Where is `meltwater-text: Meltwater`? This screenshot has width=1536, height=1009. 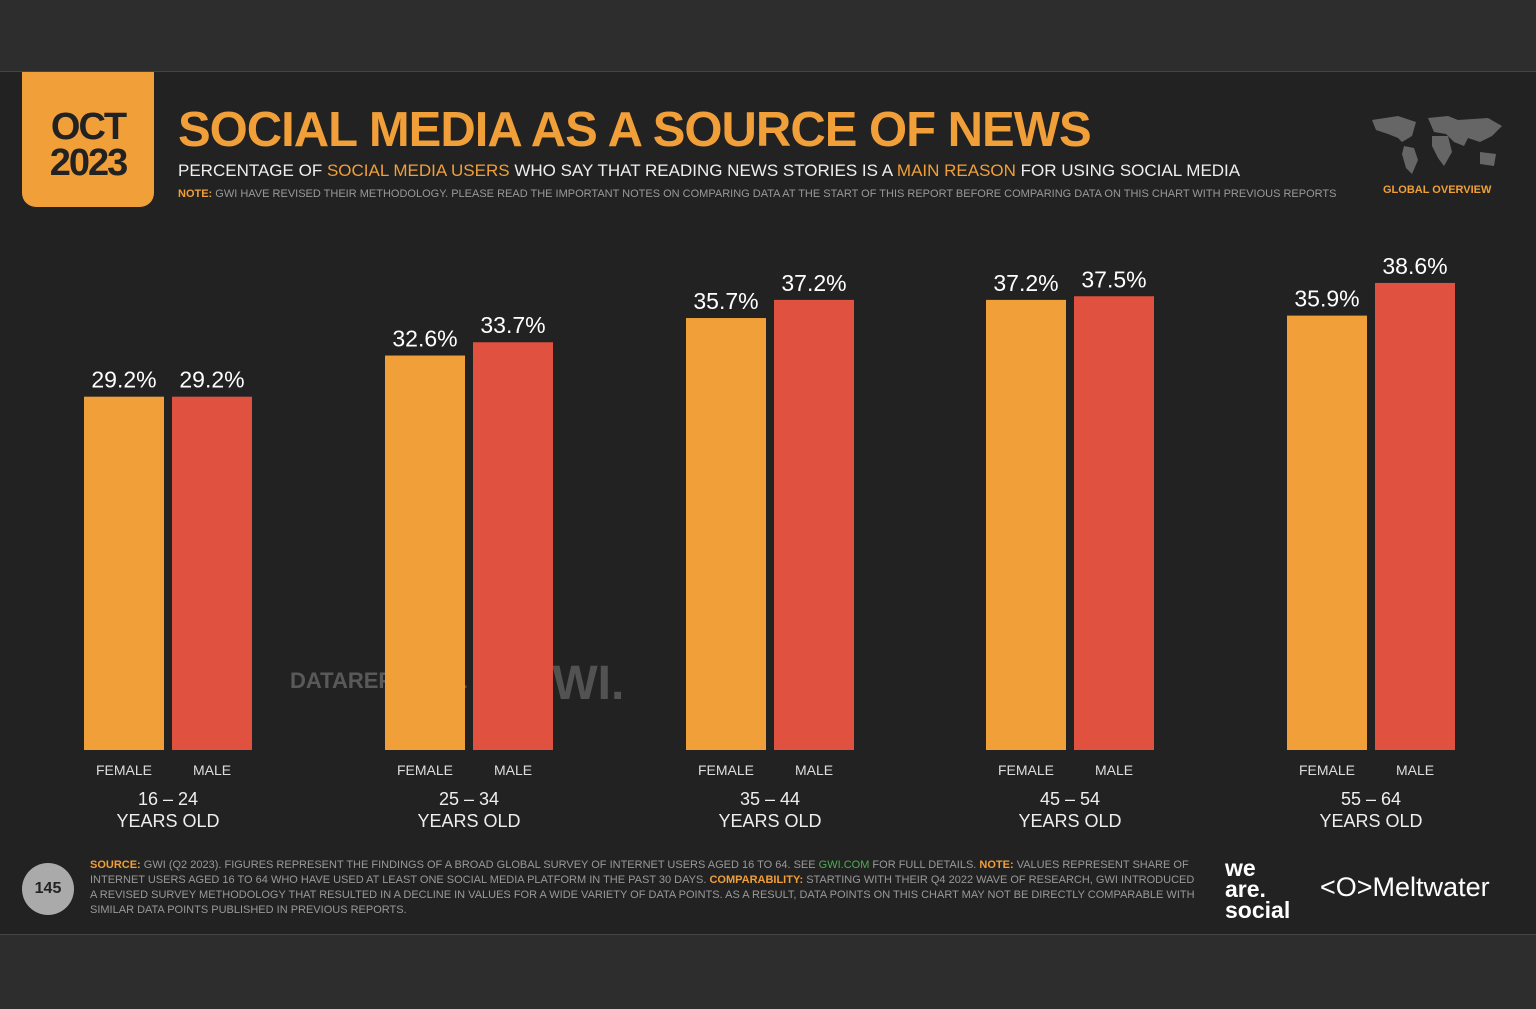
meltwater-text: Meltwater is located at coordinates (1431, 887).